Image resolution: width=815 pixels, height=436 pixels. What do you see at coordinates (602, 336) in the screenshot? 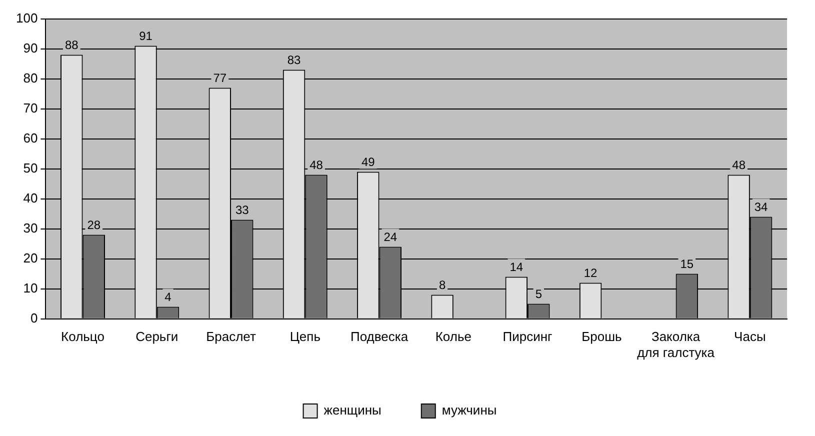
I see `x-tick-label: Брошь` at bounding box center [602, 336].